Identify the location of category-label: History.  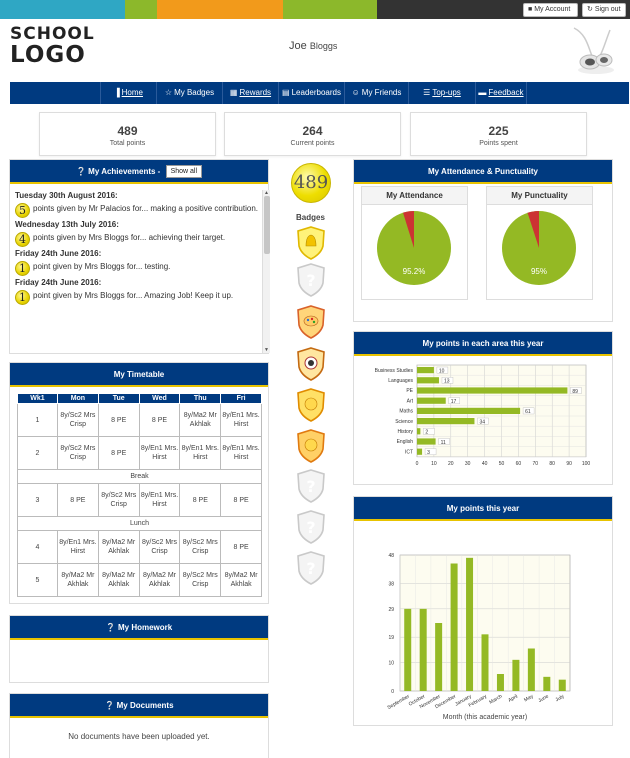
(405, 432).